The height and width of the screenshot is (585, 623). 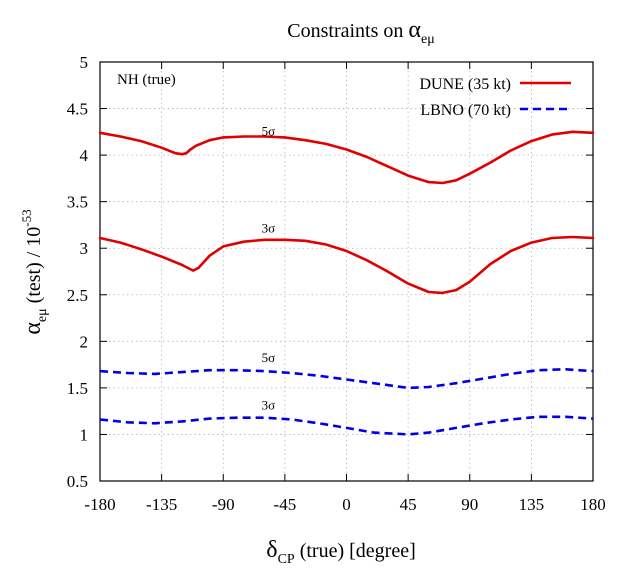 What do you see at coordinates (346, 378) in the screenshot?
I see `lbno-5sigma-line` at bounding box center [346, 378].